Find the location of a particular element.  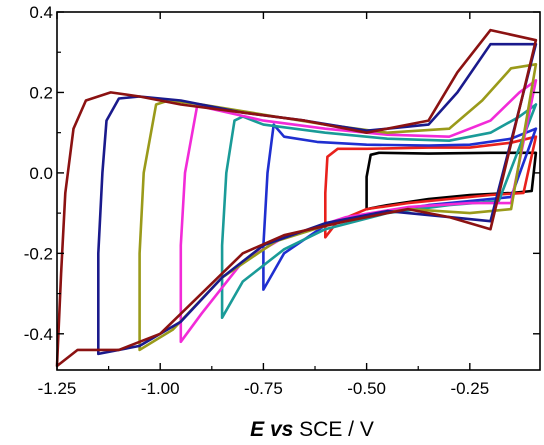

x-axis-title: E vs SCE / V is located at coordinates (312, 429).